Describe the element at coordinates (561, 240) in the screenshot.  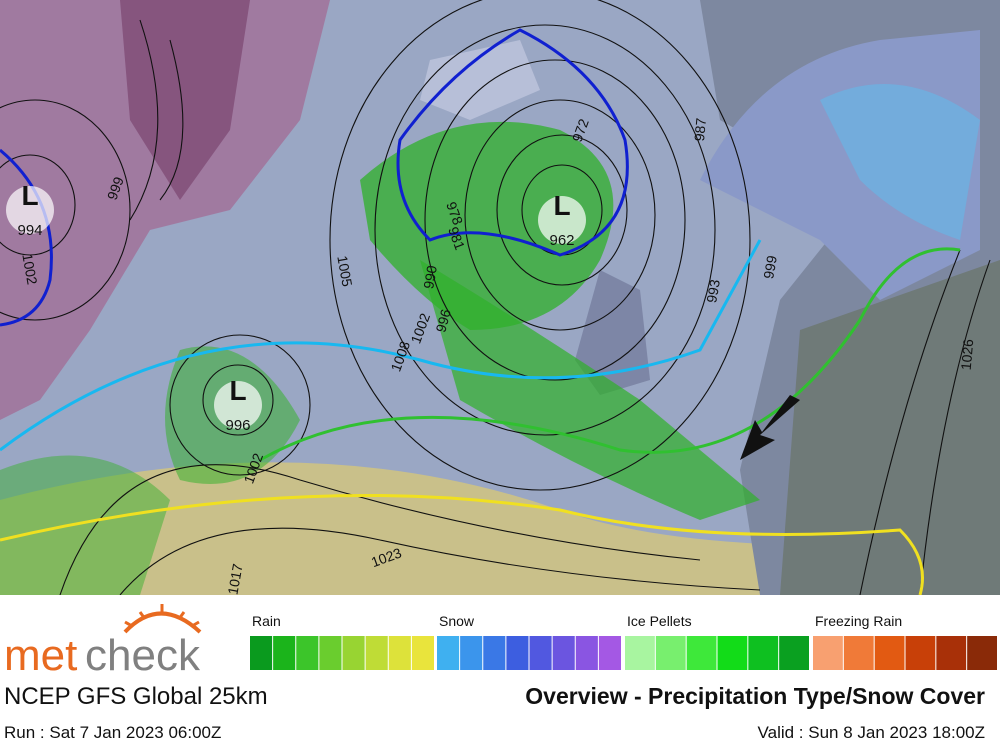
I see `low-pressure: 962` at that location.